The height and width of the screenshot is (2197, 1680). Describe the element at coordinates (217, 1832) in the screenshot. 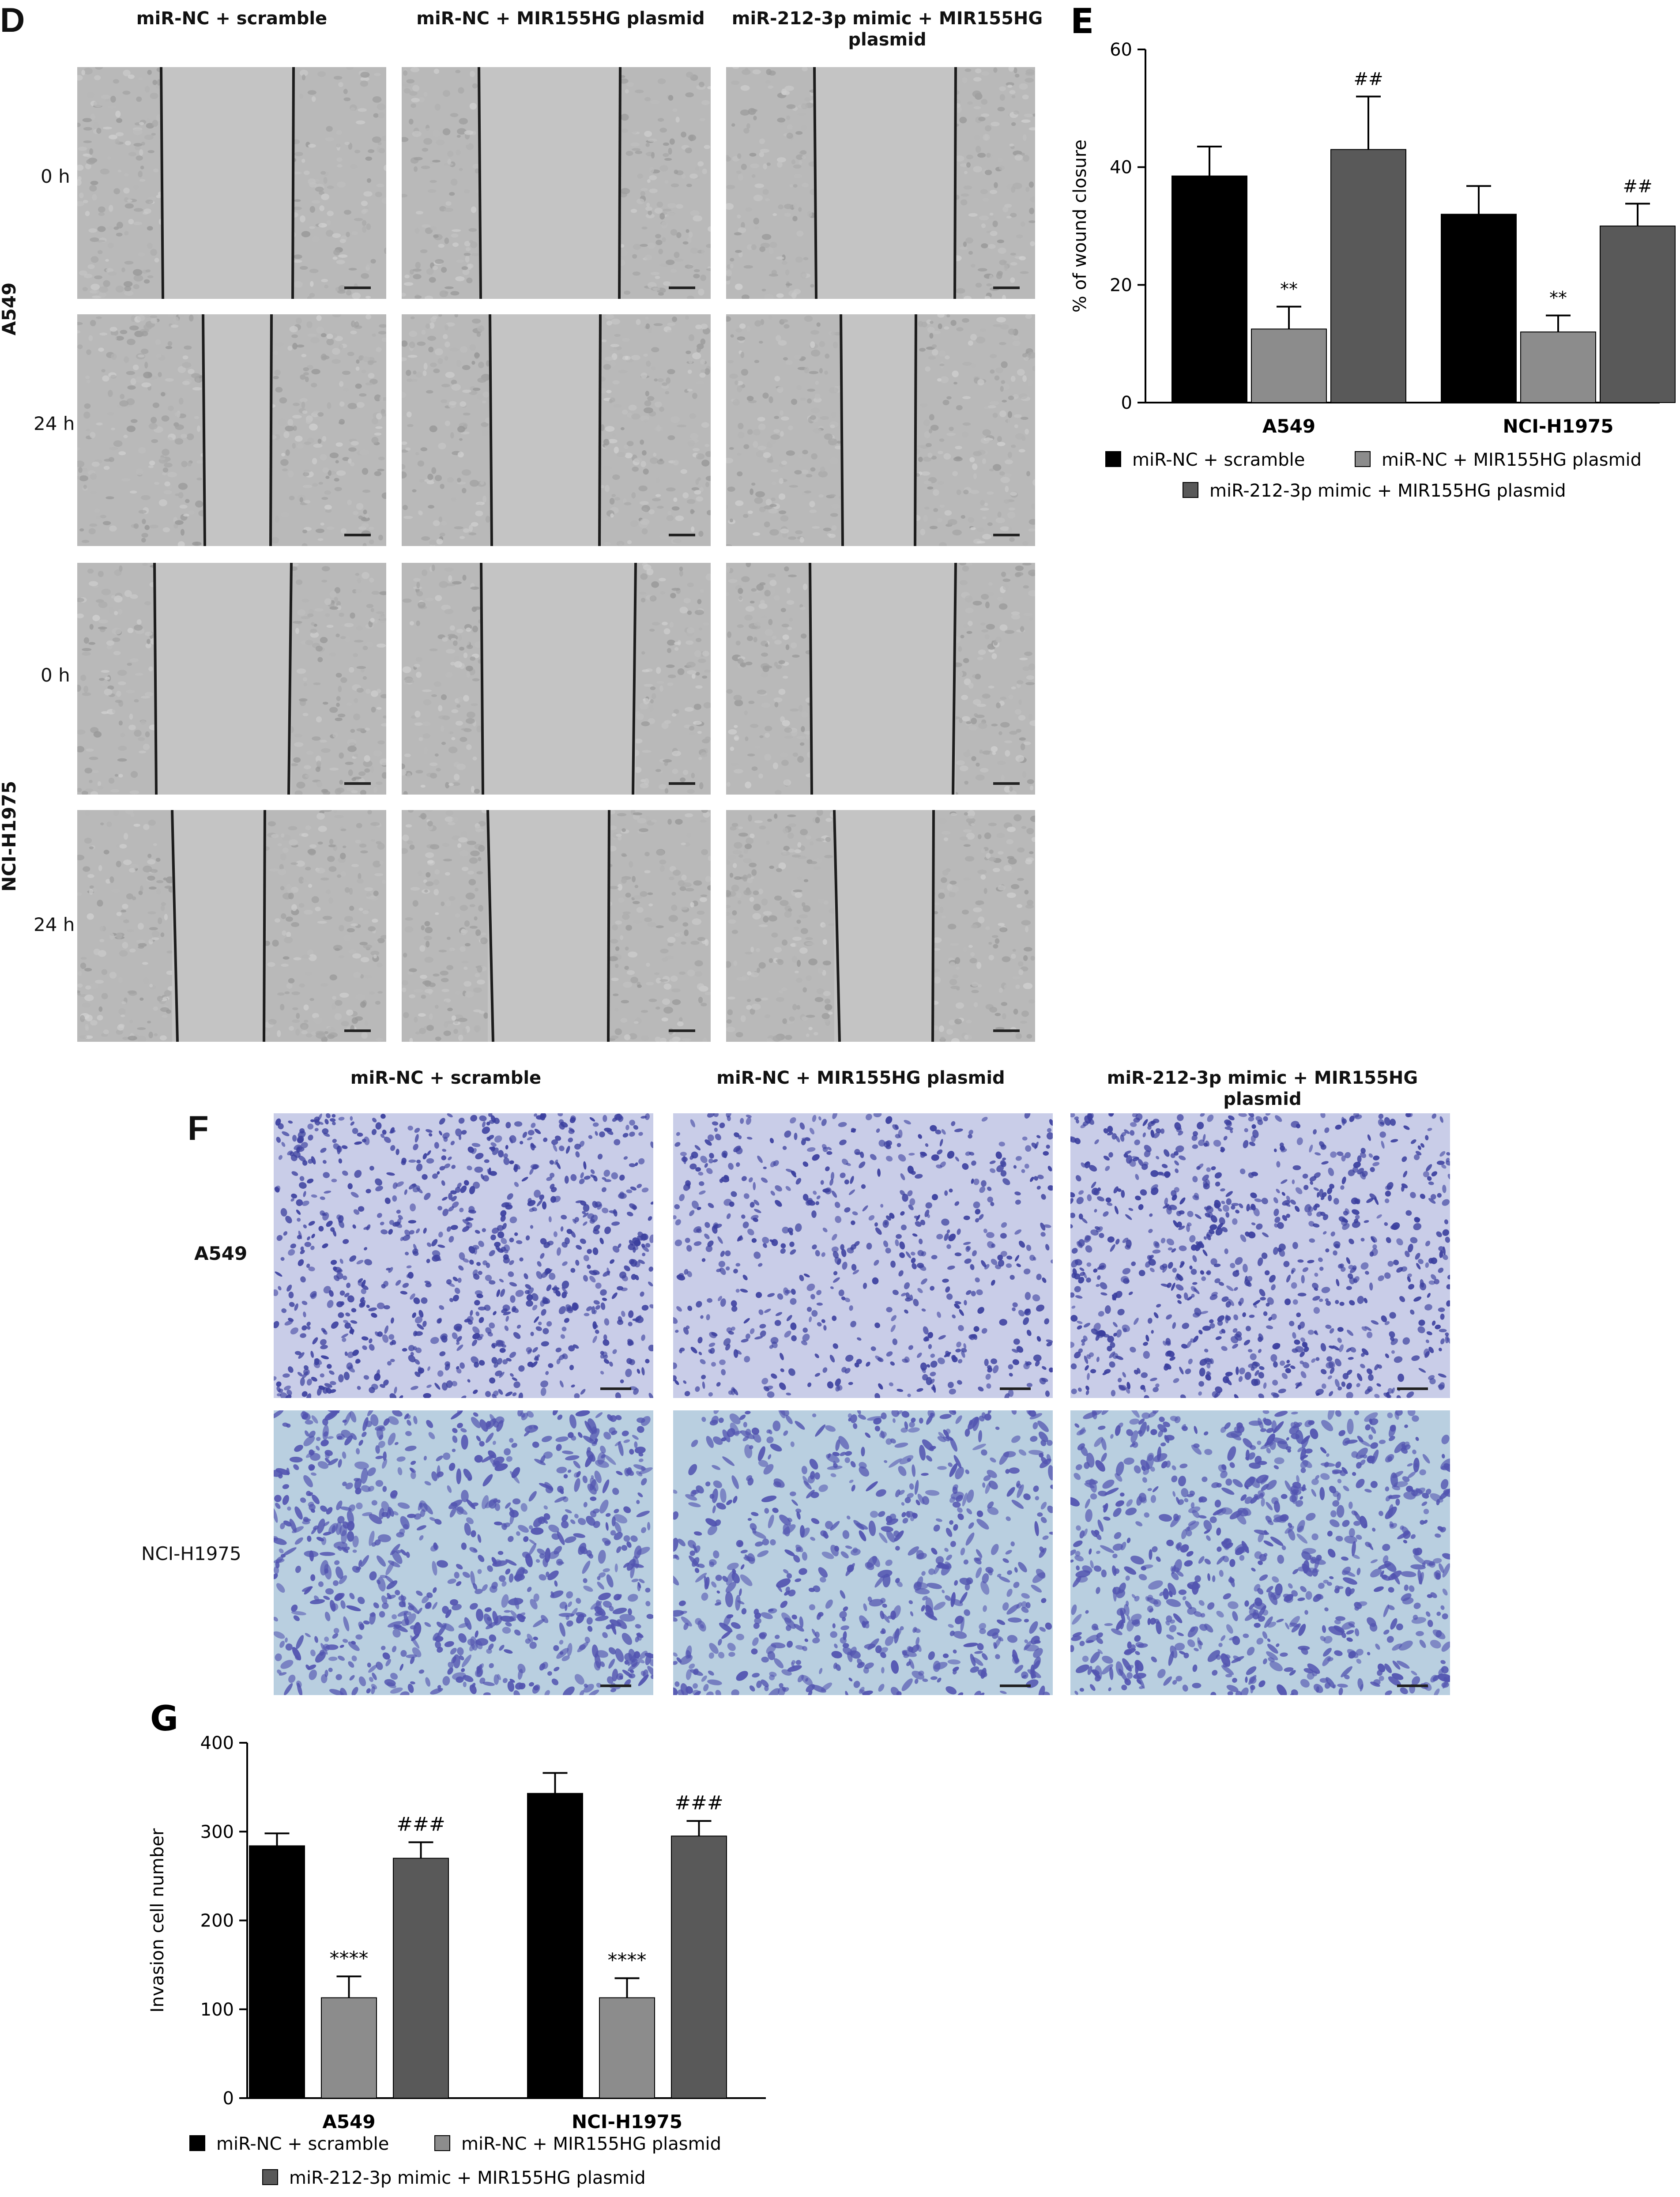

I see `y-tick-label: 300` at that location.